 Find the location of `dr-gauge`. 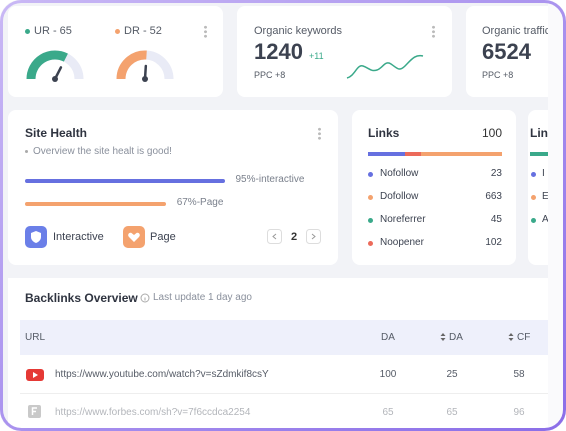

dr-gauge is located at coordinates (145, 66).